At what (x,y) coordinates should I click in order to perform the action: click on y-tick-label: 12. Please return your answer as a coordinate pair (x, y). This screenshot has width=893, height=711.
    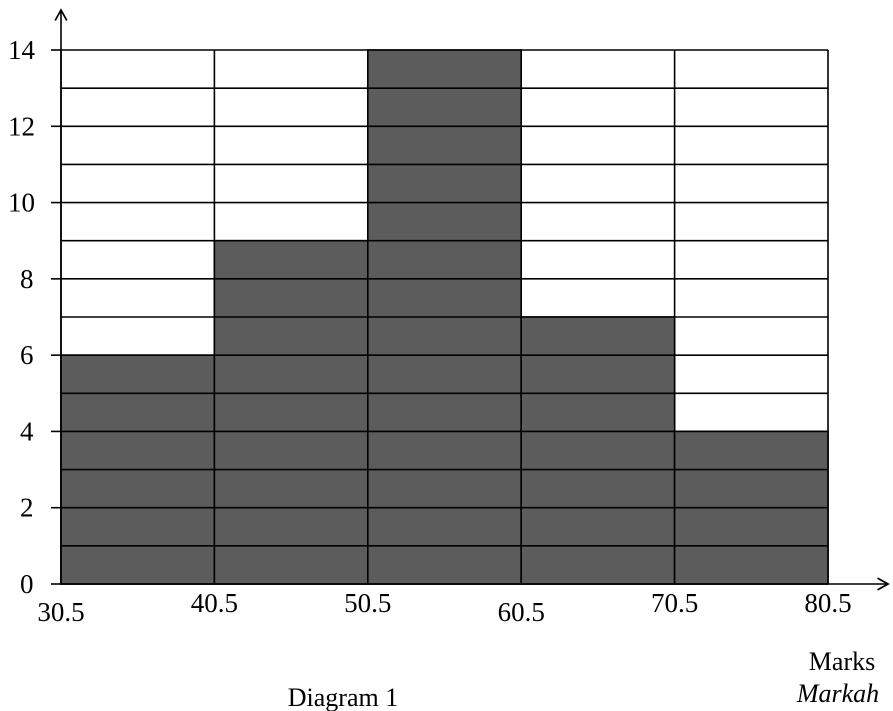
    Looking at the image, I should click on (21, 126).